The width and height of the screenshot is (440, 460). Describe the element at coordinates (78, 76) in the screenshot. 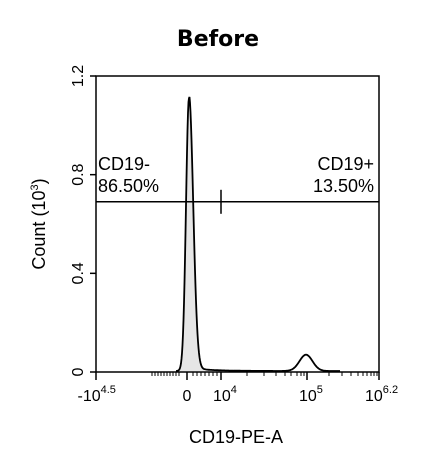

I see `y-tick-label: 1.2` at that location.